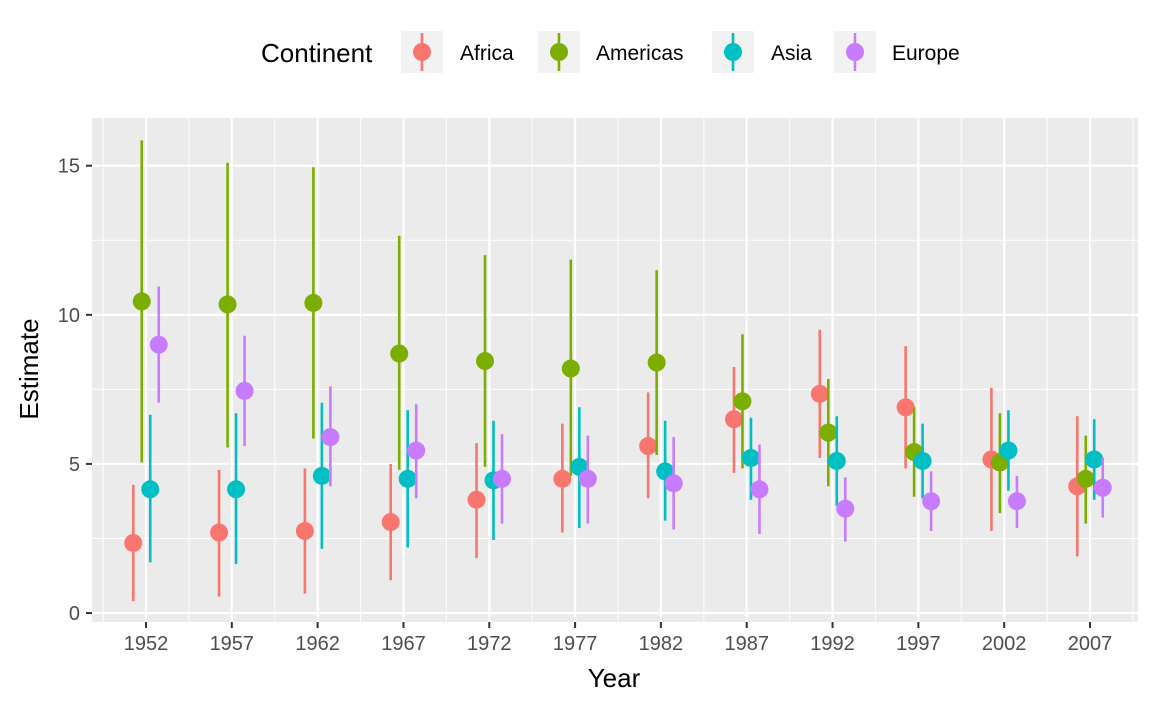  I want to click on x-tick-label: 1957, so click(232, 644).